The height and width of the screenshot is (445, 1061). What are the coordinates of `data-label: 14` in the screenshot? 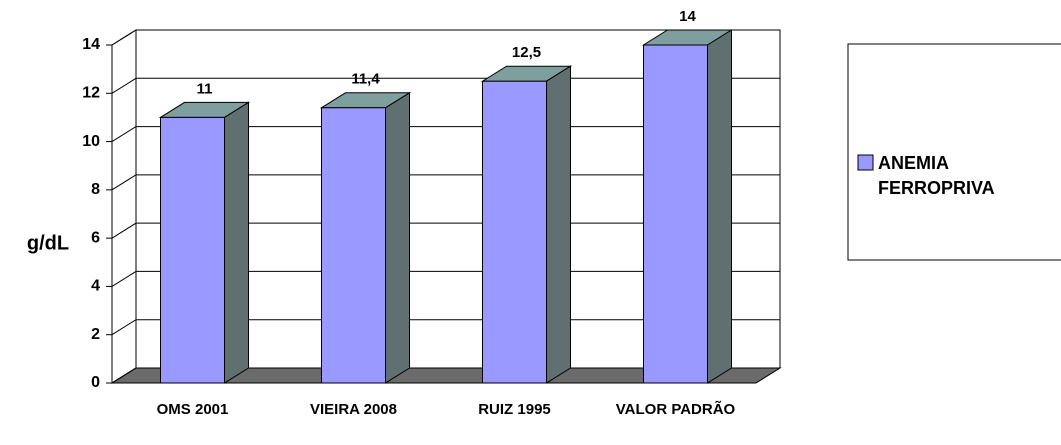 It's located at (687, 16).